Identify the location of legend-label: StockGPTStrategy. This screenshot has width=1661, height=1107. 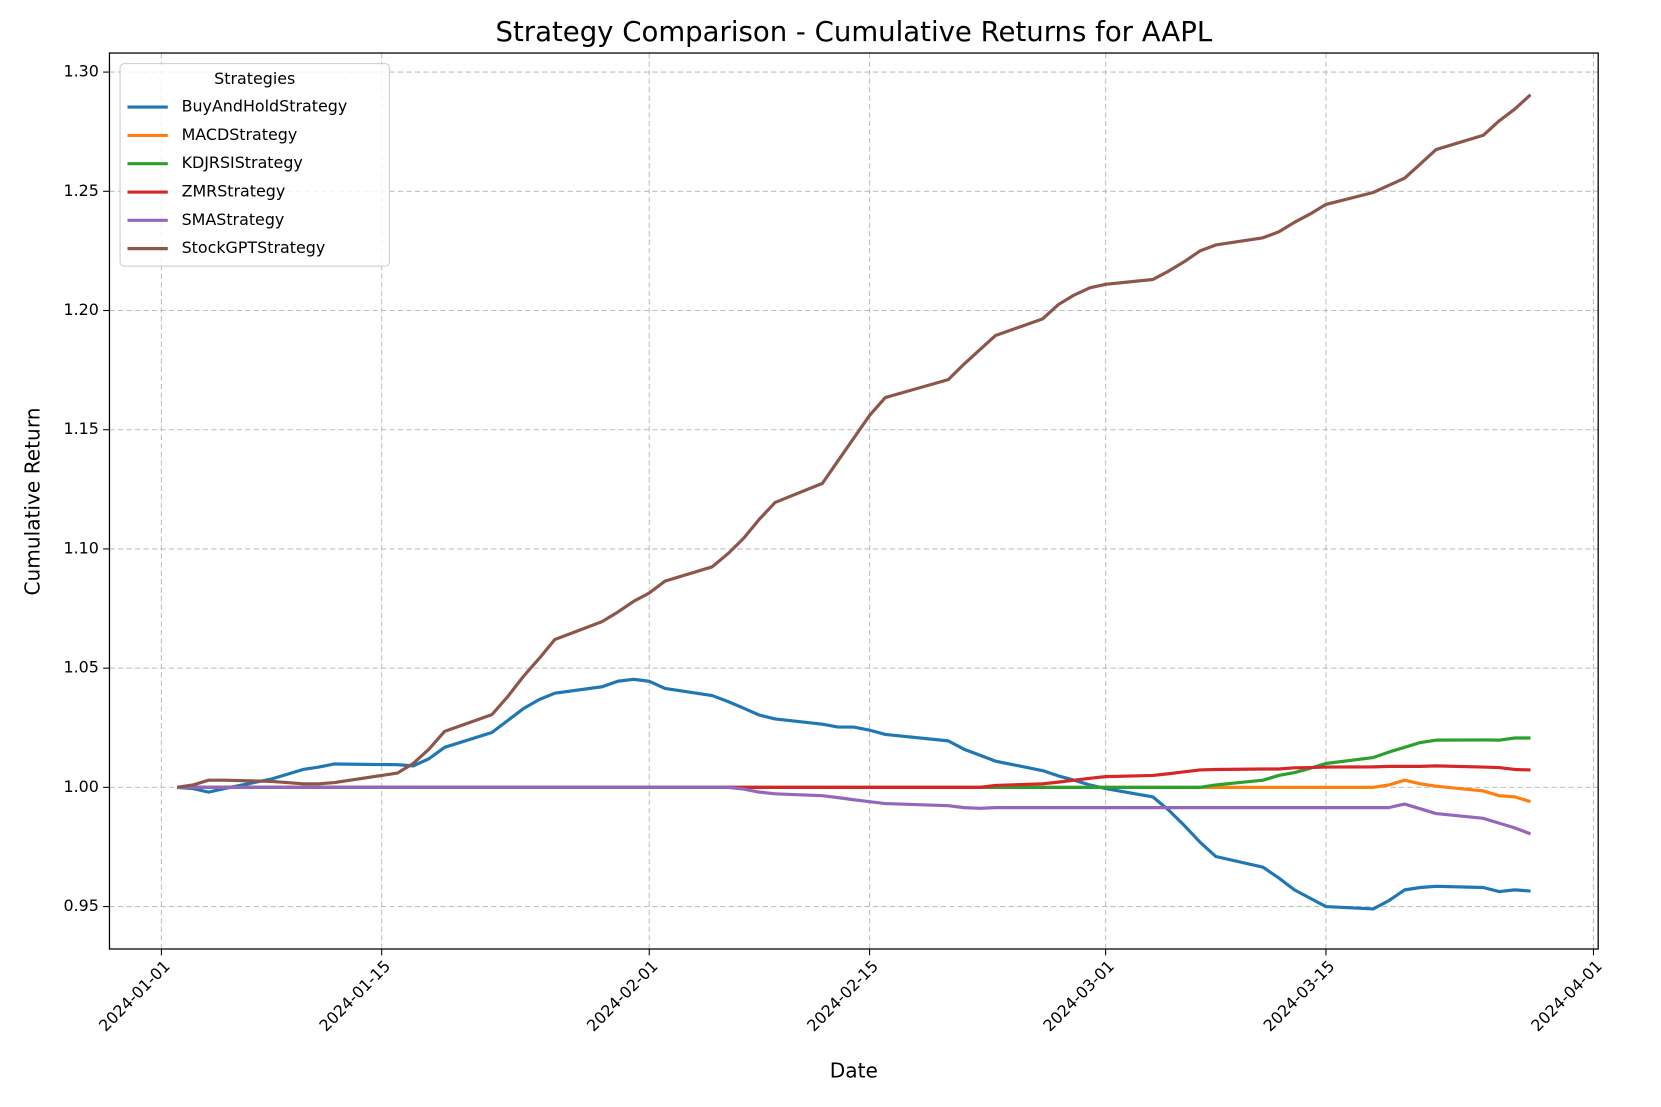
(254, 247).